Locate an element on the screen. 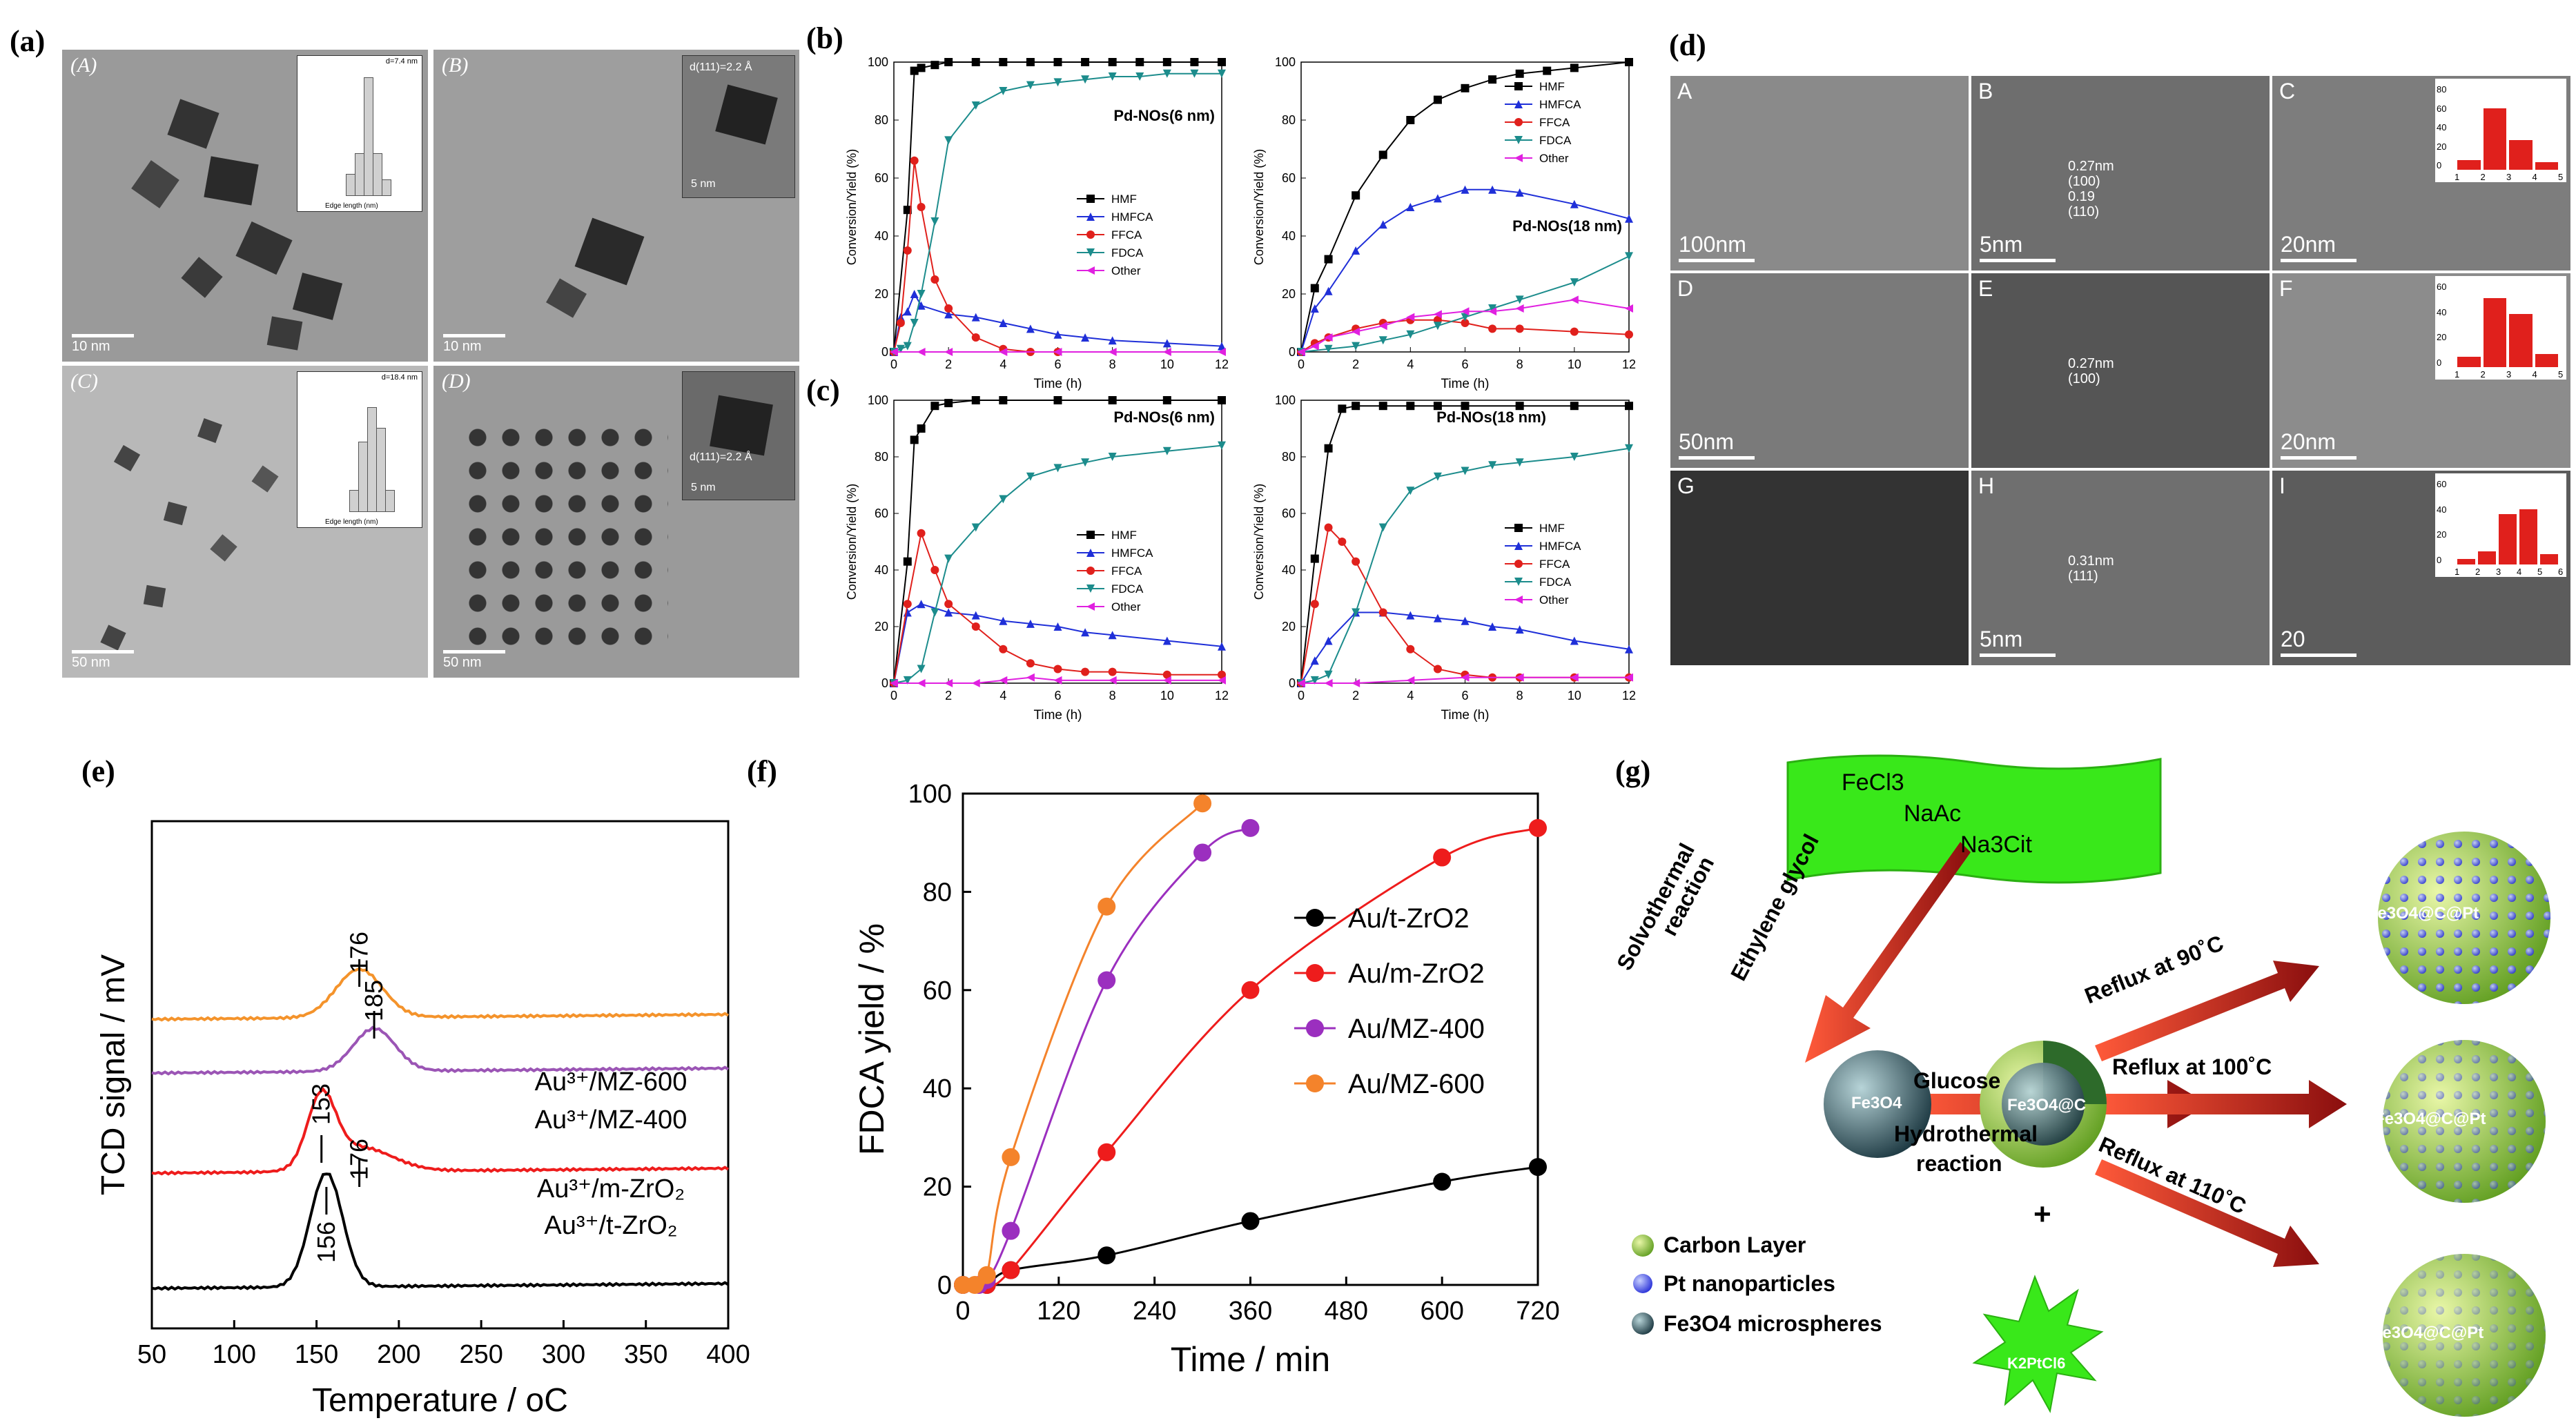 This screenshot has width=2576, height=1425. y-tick-label: 40 is located at coordinates (937, 1088).